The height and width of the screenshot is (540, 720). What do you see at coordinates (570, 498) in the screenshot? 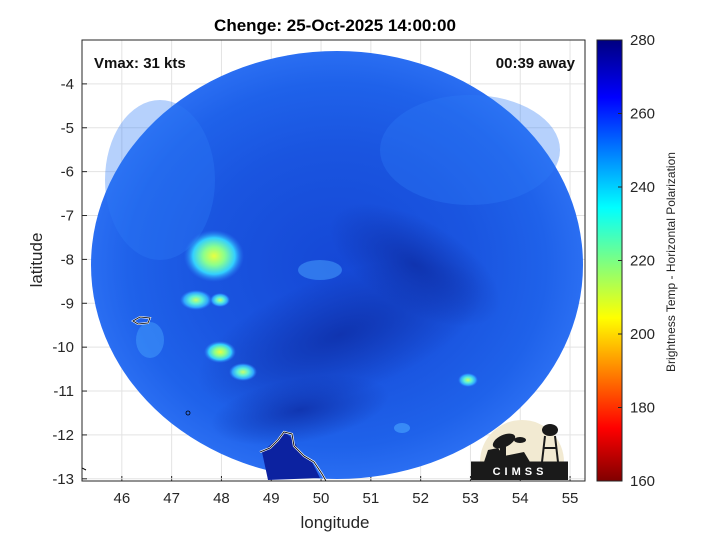
I see `x-tick-label: 55` at bounding box center [570, 498].